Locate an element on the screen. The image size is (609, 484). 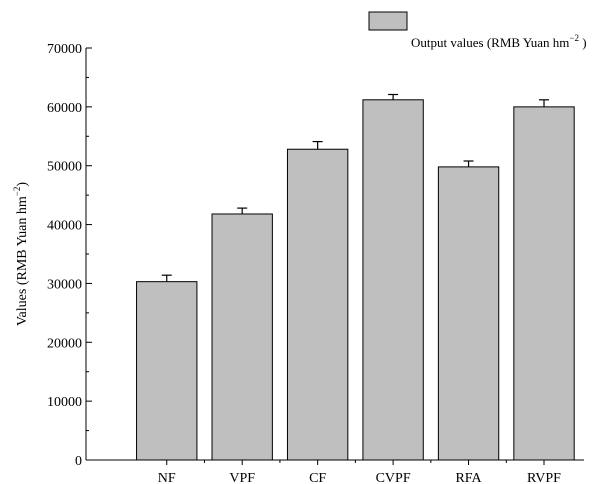
x-categories: NF VPF CF CVPF RFA RVPF is located at coordinates (359, 472).